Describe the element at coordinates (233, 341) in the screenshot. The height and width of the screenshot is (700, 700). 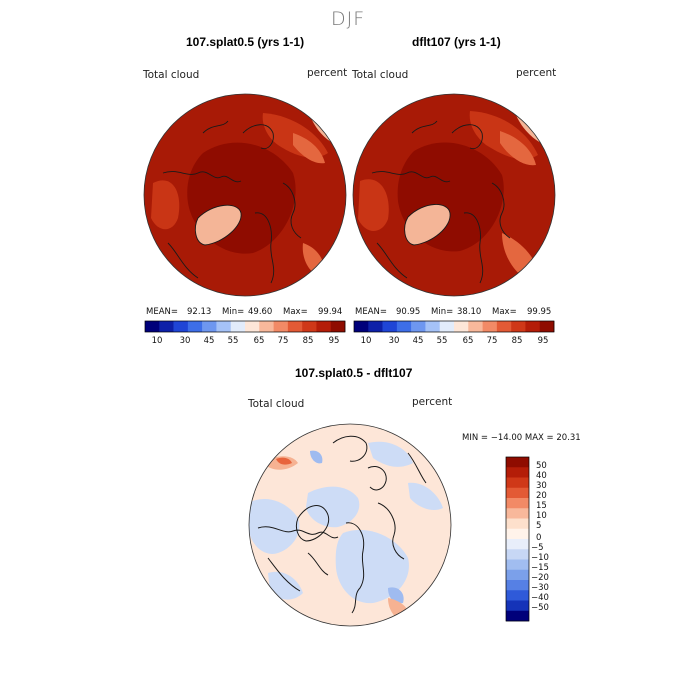
I see `panel1-tick: 55` at that location.